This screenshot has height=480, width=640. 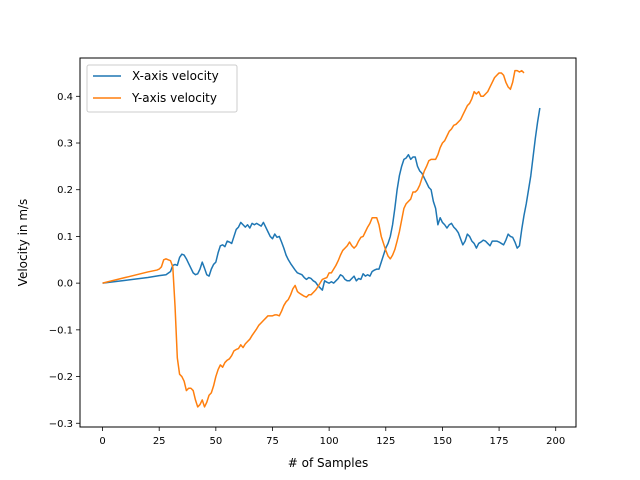 I want to click on x-tick-label: 175, so click(x=499, y=441).